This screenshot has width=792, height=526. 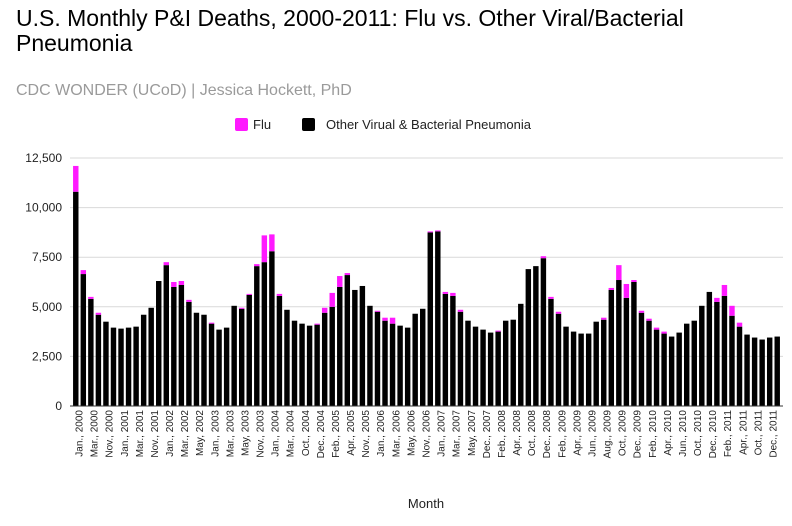 I want to click on x-tick-label: Jan., 2004, so click(x=276, y=433).